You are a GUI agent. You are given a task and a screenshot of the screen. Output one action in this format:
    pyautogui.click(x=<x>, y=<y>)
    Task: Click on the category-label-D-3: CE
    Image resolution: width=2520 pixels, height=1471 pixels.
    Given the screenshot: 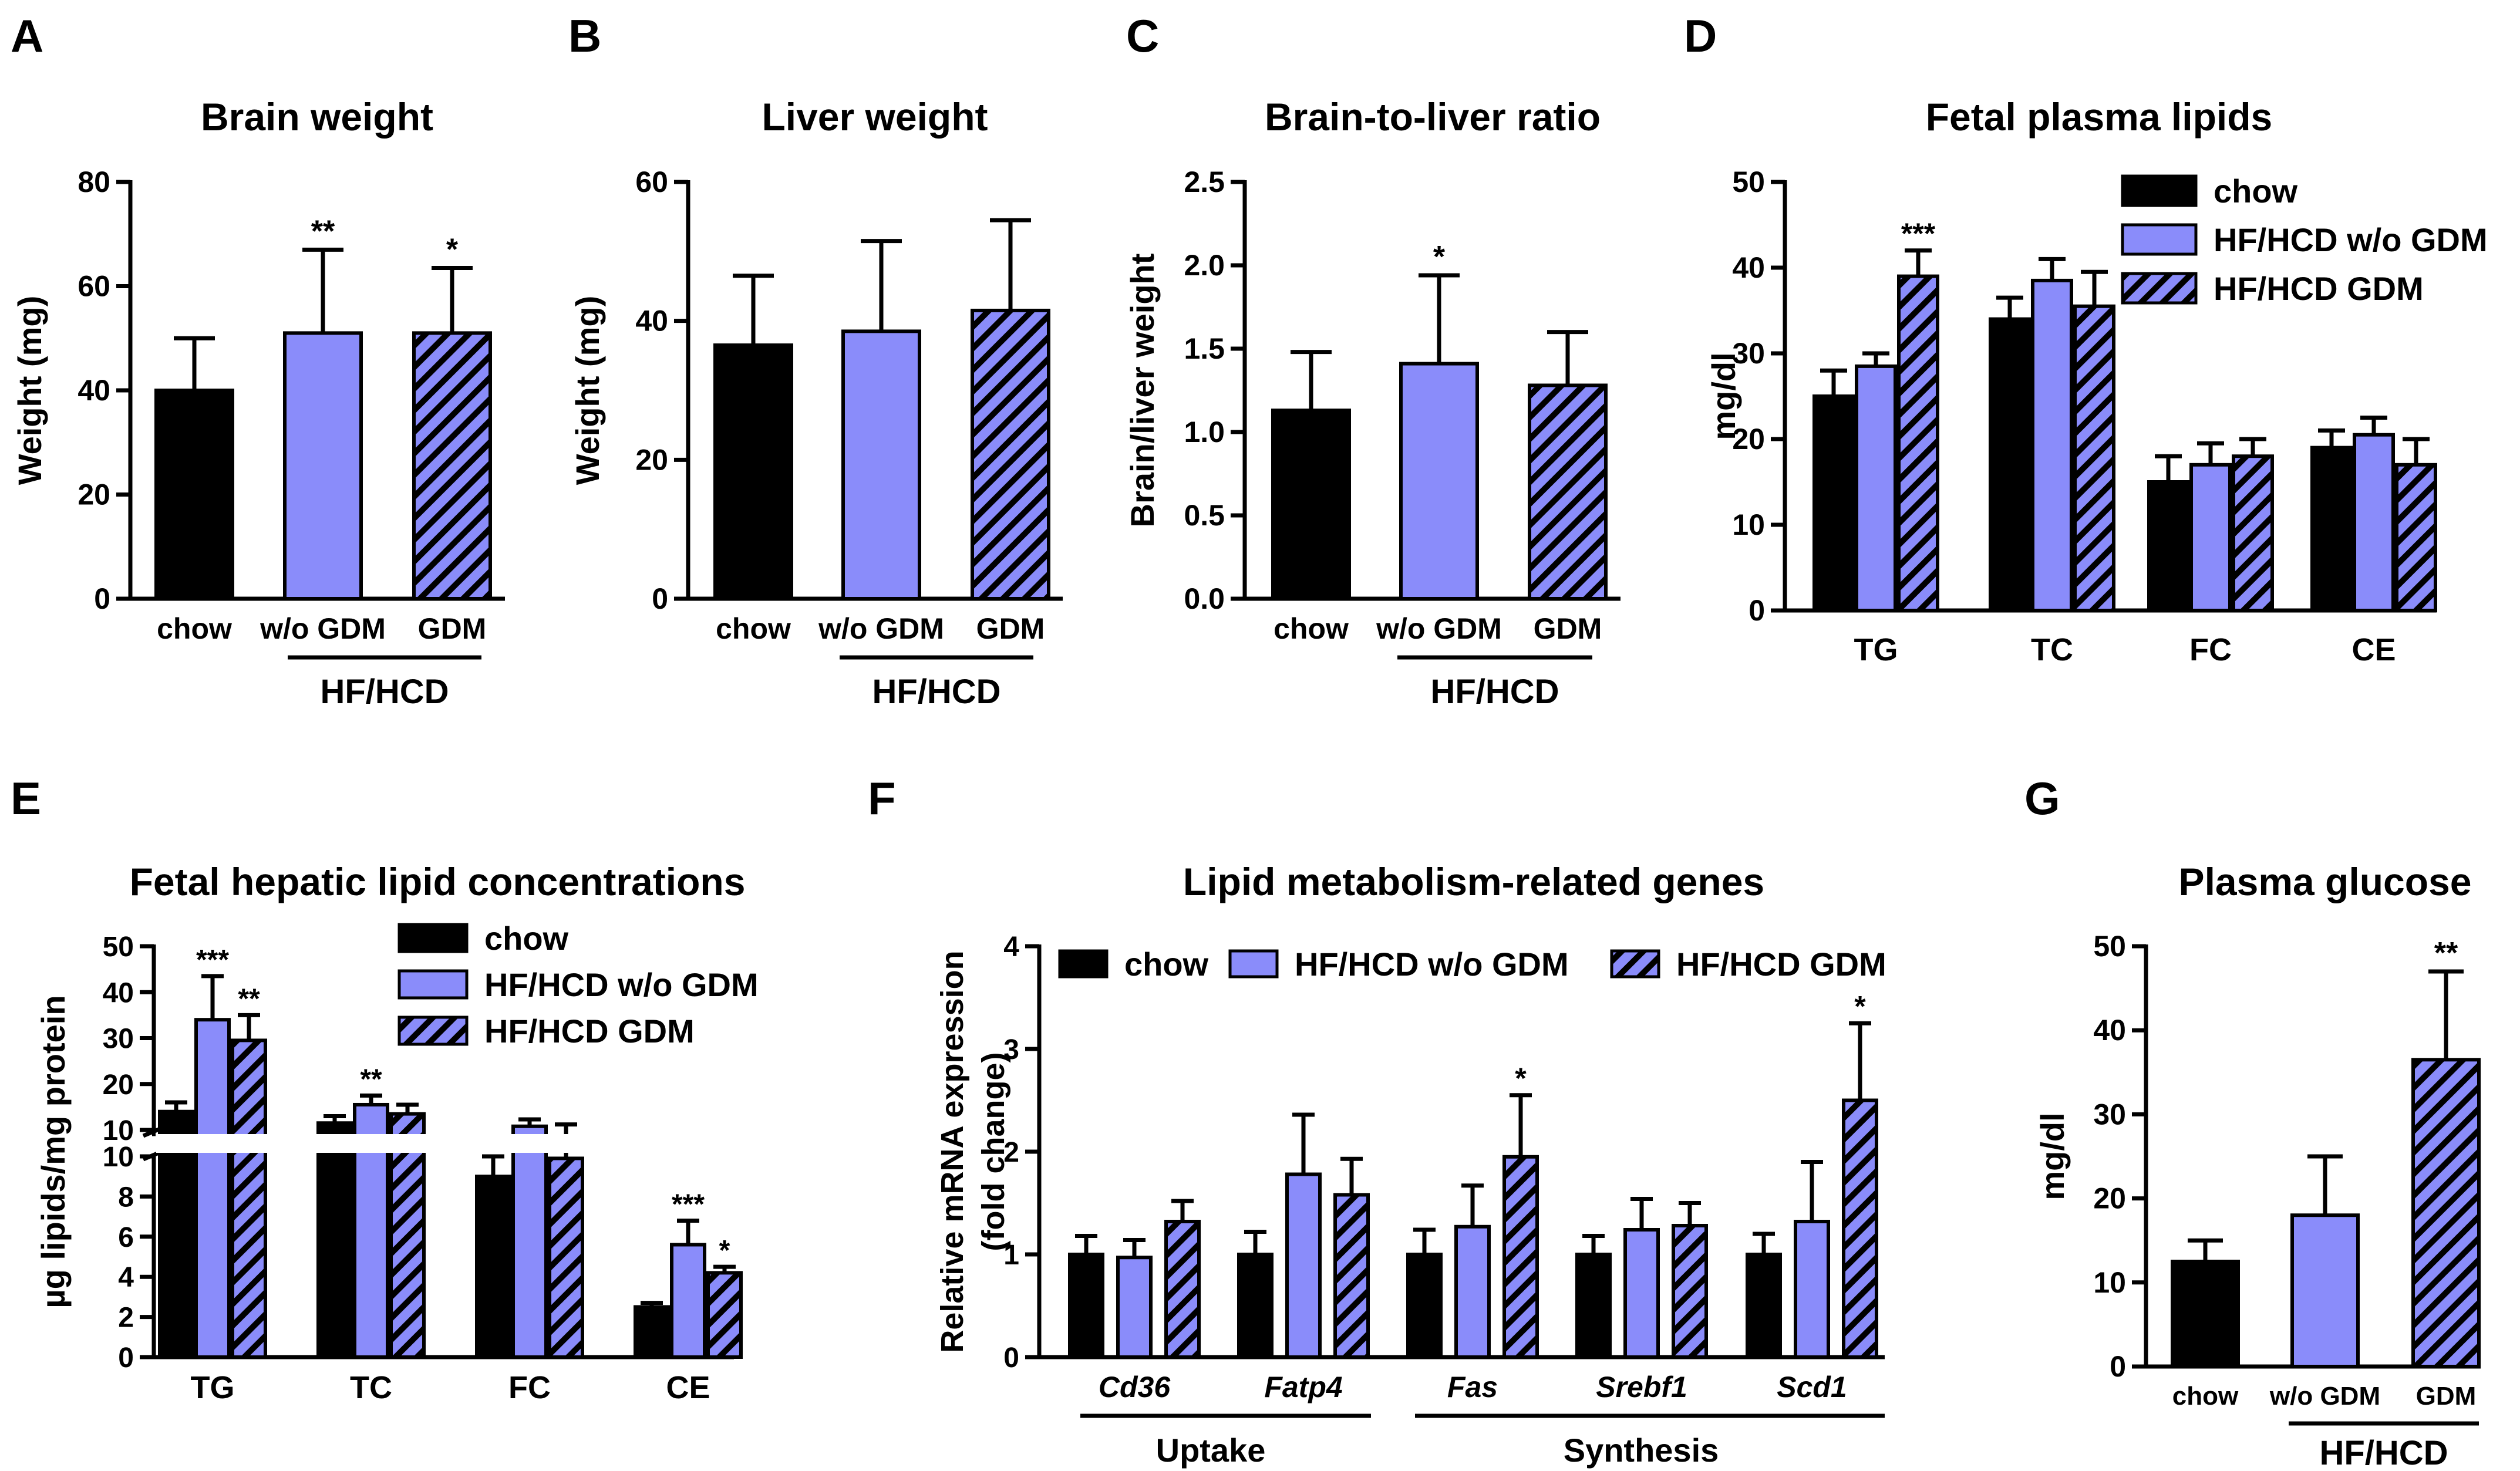 What is the action you would take?
    pyautogui.click(x=2373, y=650)
    